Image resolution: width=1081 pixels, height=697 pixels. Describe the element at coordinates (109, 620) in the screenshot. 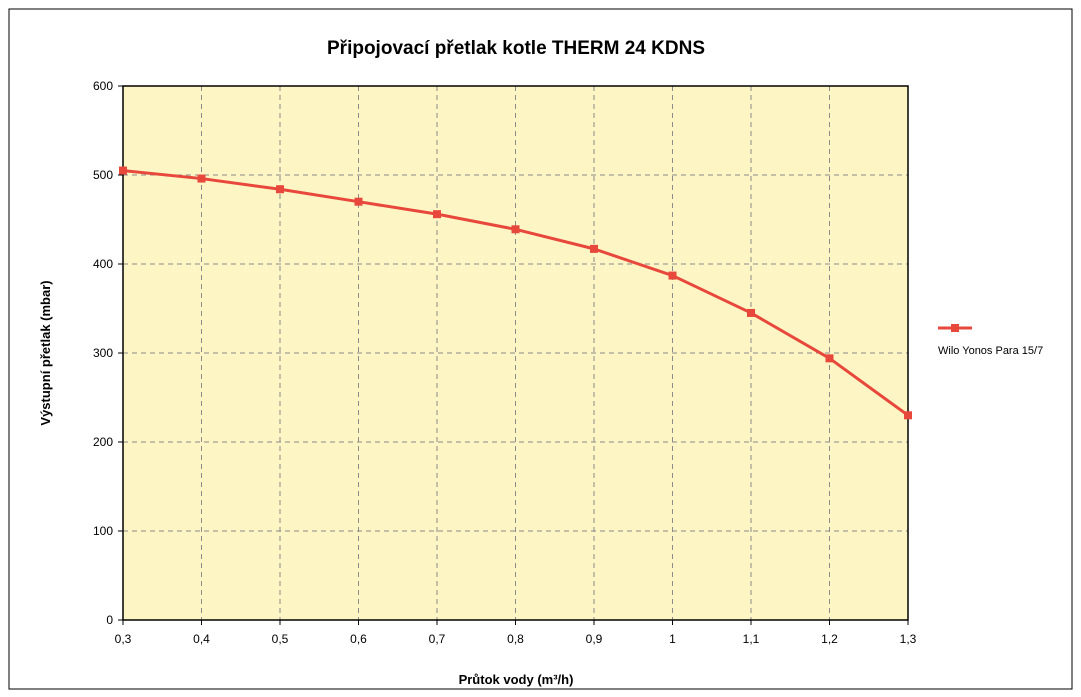

I see `y-tick-label: 0` at that location.